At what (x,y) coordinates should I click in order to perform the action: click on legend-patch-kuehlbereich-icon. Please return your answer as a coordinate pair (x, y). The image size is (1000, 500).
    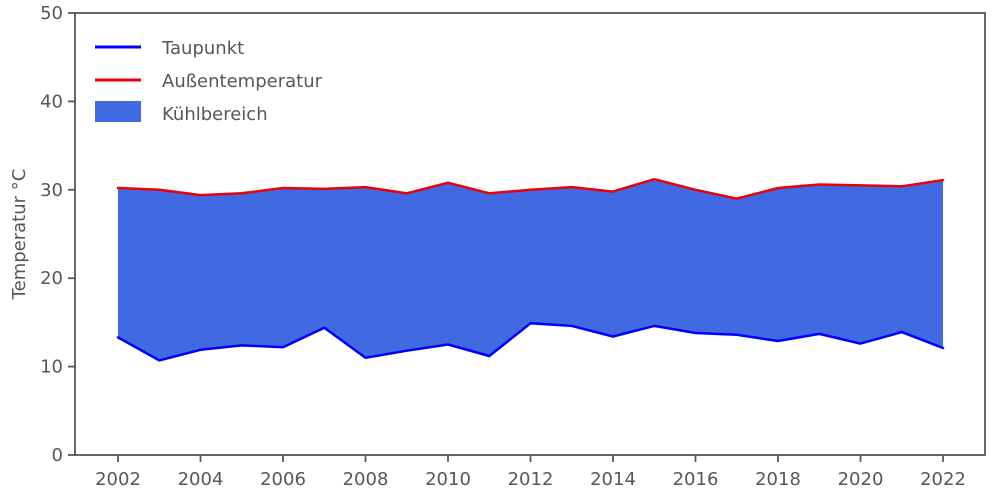
    Looking at the image, I should click on (118, 111).